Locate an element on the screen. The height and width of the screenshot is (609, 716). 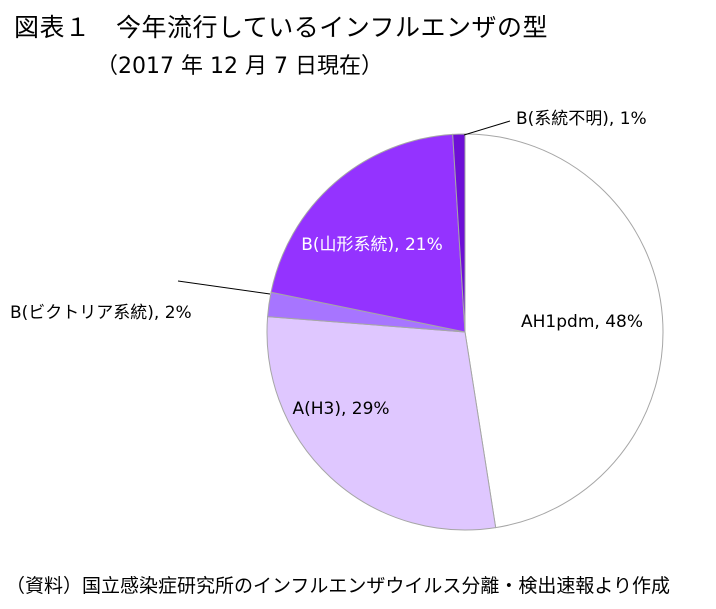
data-label-a-h3: A(H3), 29% is located at coordinates (340, 409).